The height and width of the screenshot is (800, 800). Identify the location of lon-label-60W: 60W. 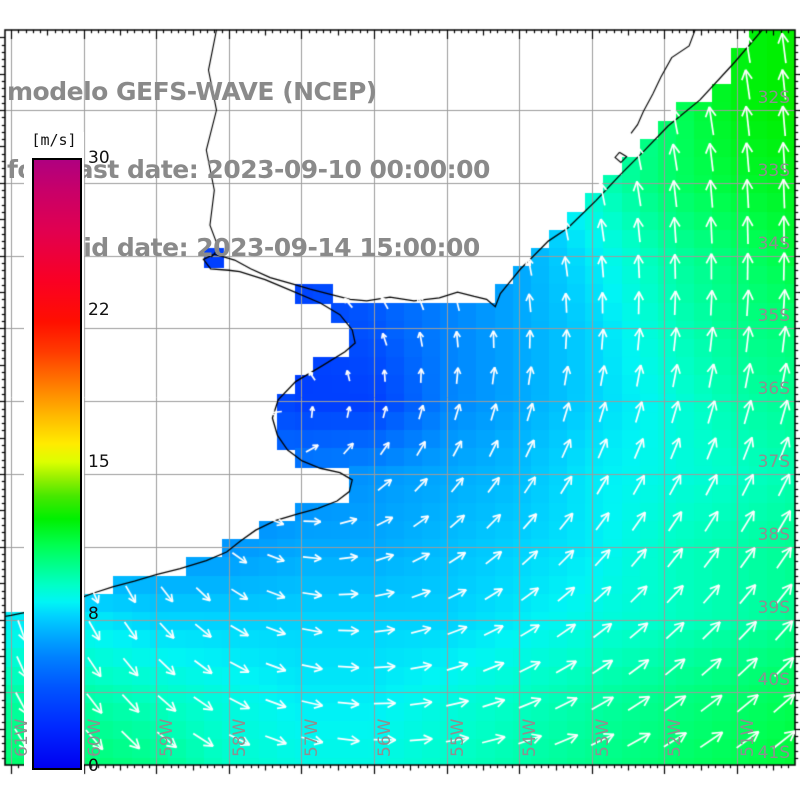
(94, 737).